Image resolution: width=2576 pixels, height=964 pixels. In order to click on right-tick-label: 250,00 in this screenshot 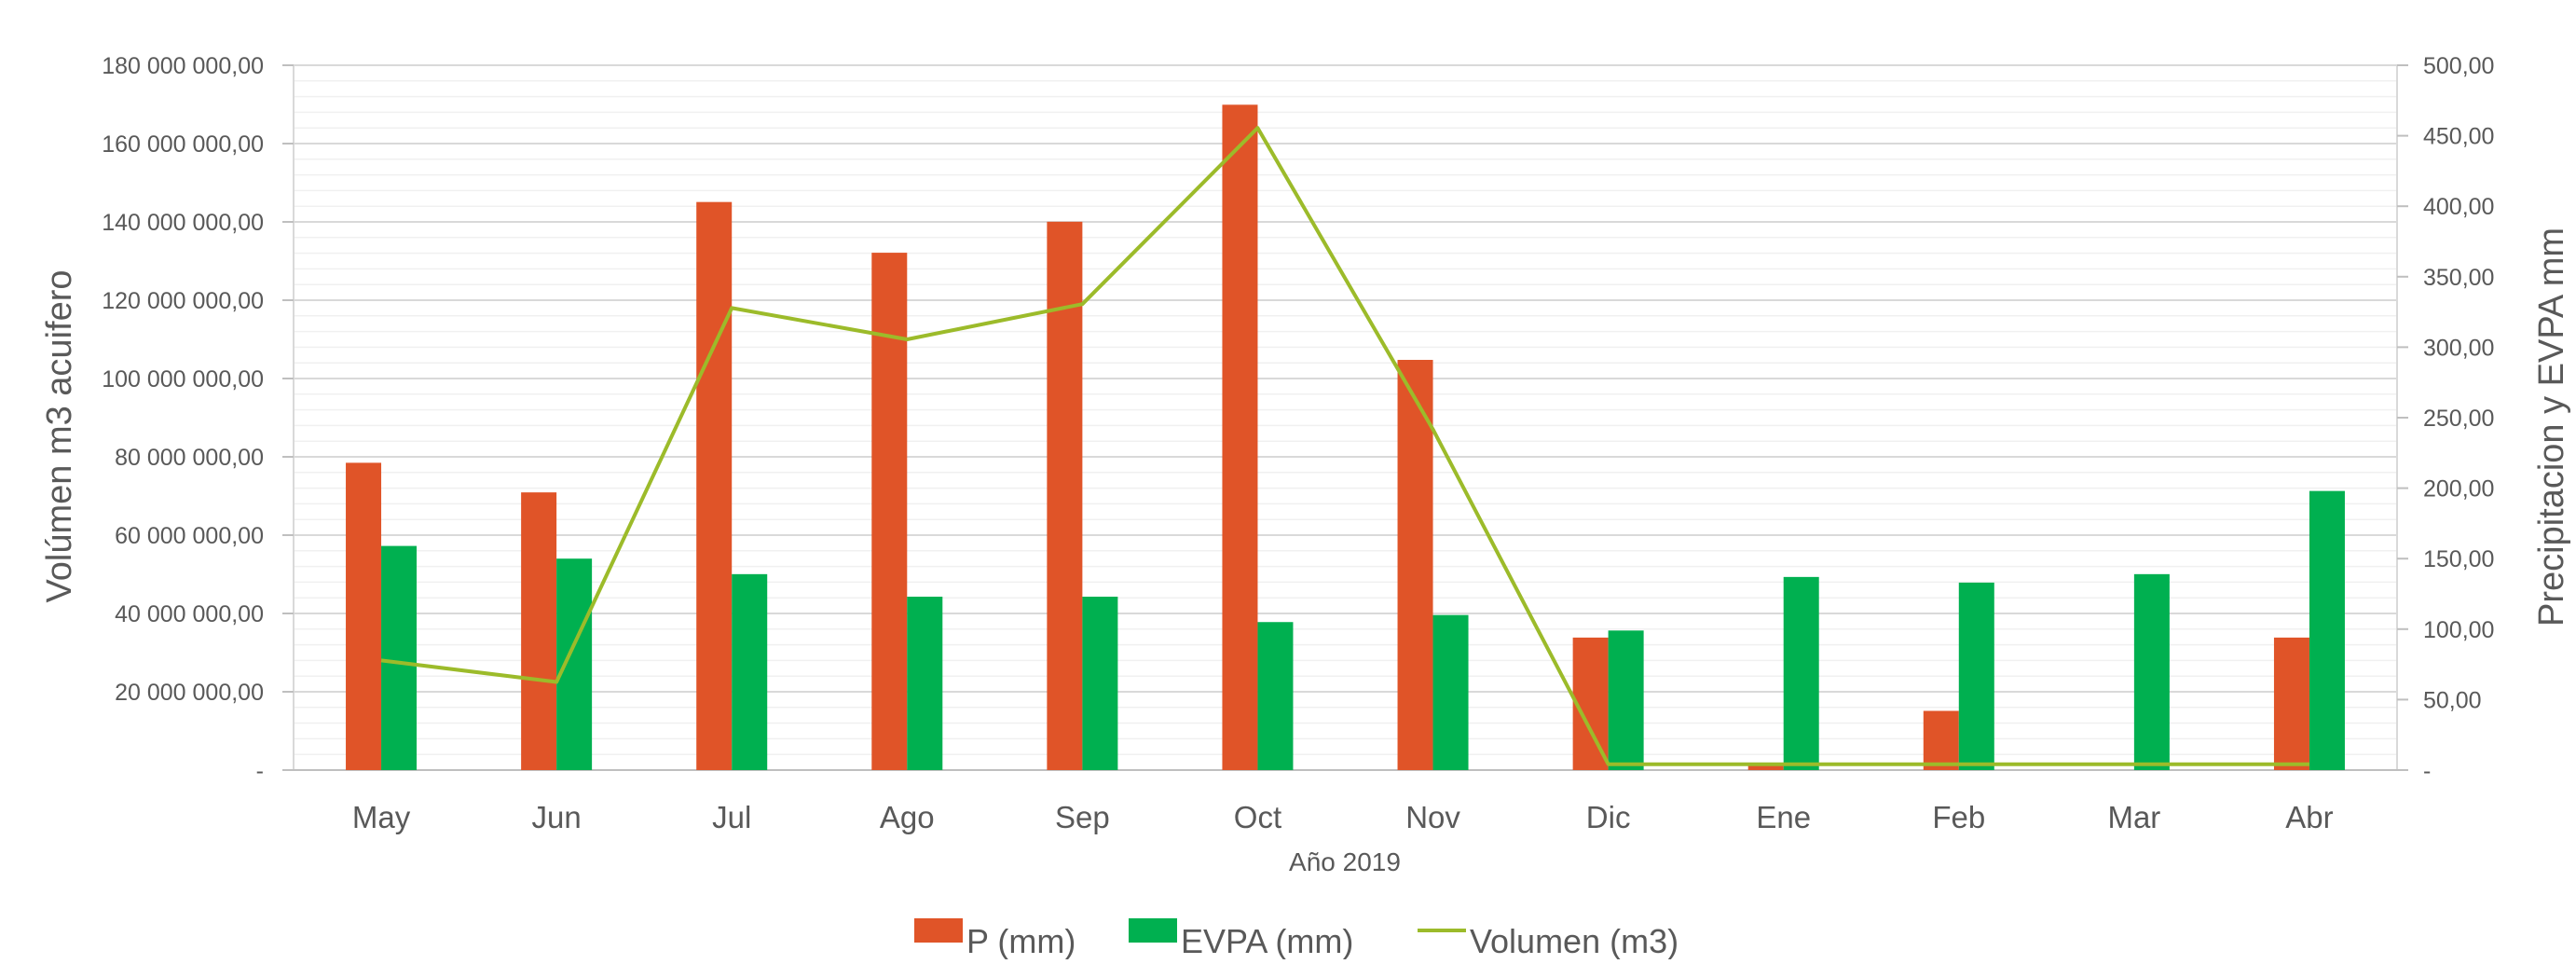, I will do `click(2458, 419)`.